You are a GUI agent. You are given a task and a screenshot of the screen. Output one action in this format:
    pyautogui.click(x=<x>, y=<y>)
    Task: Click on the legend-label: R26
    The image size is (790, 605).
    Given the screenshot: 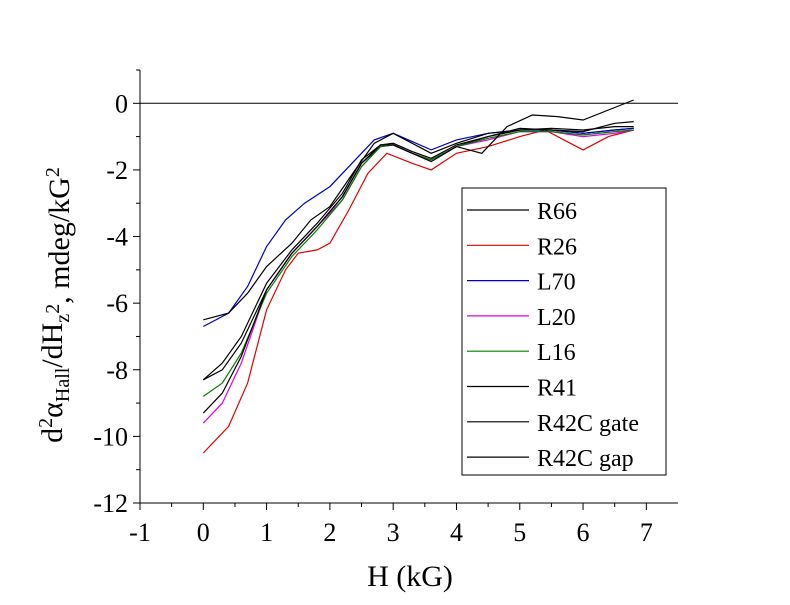 What is the action you would take?
    pyautogui.click(x=557, y=247)
    